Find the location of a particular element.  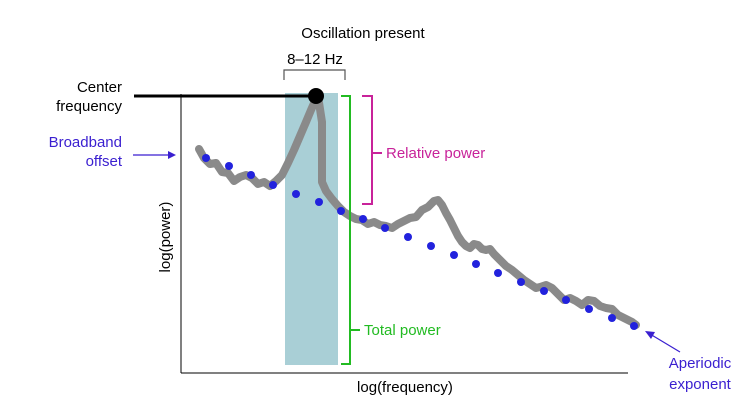

y-axis-label: log(power) is located at coordinates (165, 237).